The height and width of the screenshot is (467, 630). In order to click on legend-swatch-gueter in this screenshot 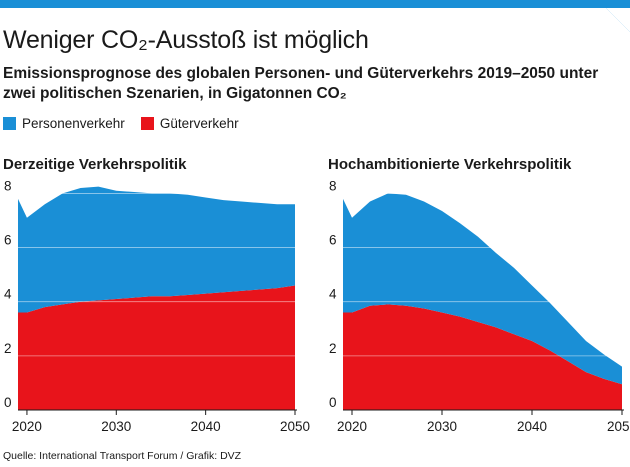, I will do `click(147, 123)`.